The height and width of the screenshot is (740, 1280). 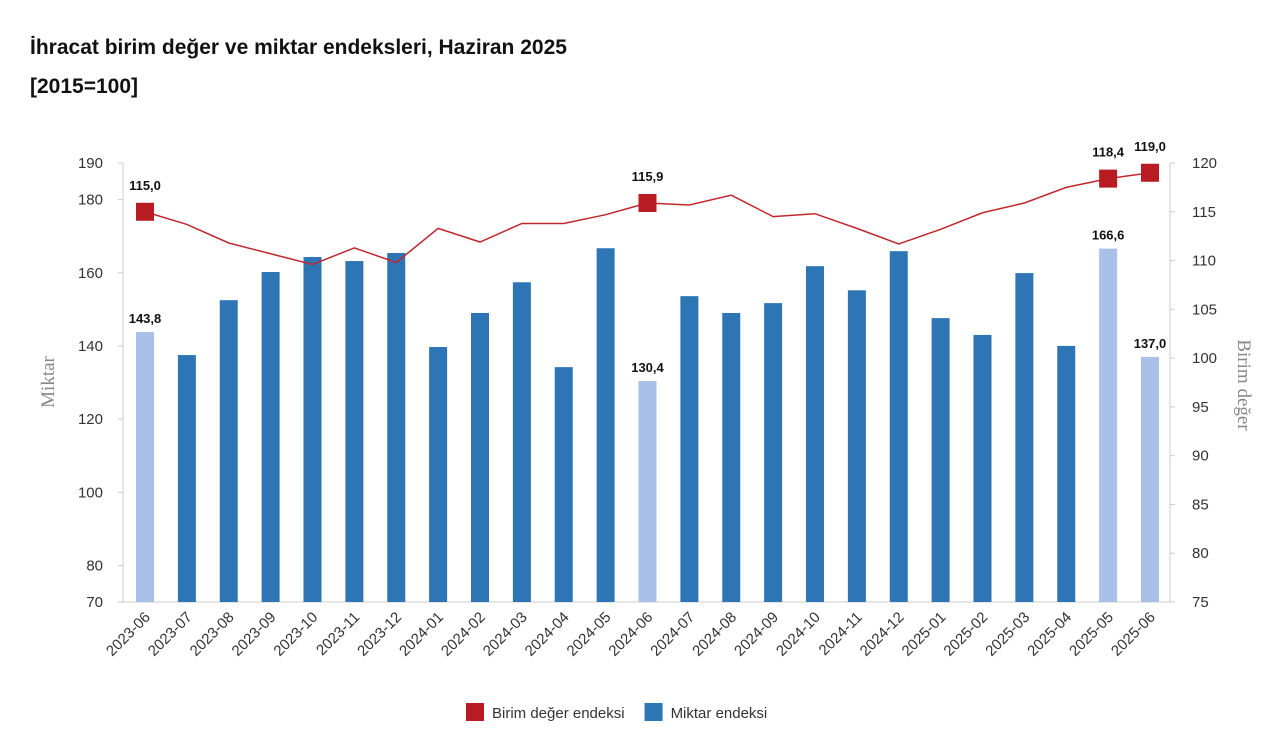 What do you see at coordinates (48, 381) in the screenshot?
I see `y-axis-title: Miktar` at bounding box center [48, 381].